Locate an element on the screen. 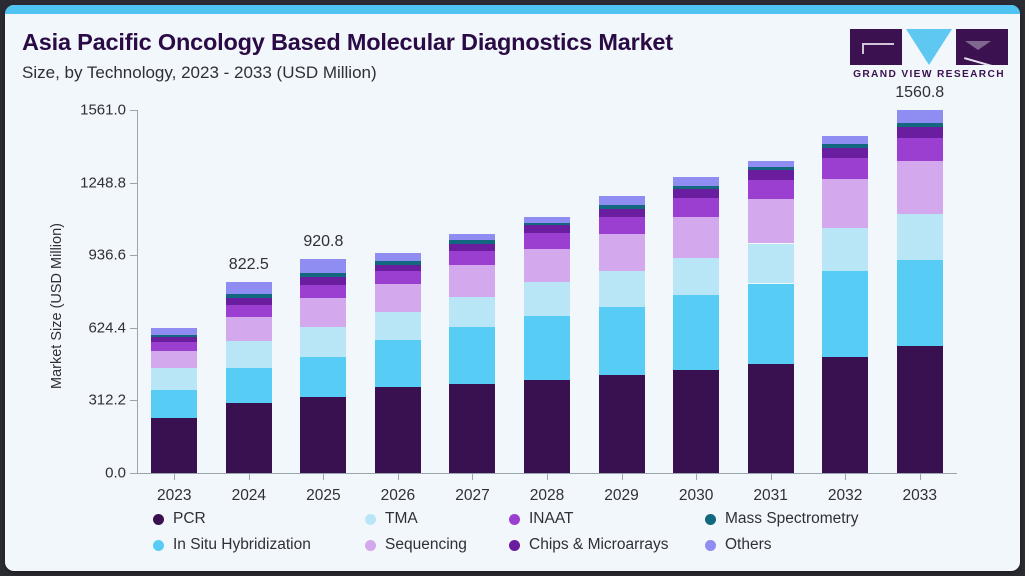  bar-2025 is located at coordinates (323, 365).